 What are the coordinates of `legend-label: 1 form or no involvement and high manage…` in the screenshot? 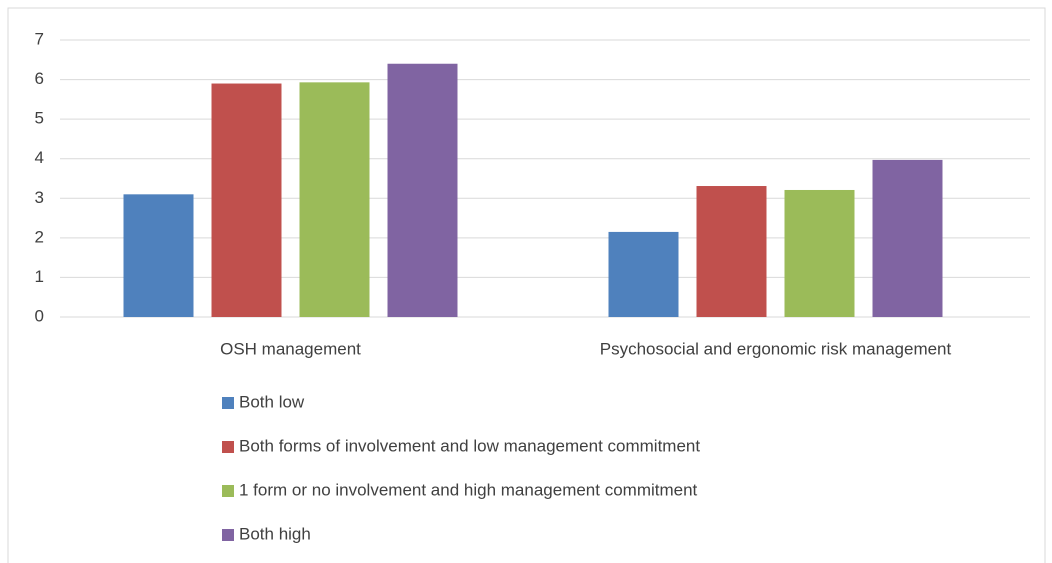 It's located at (468, 489).